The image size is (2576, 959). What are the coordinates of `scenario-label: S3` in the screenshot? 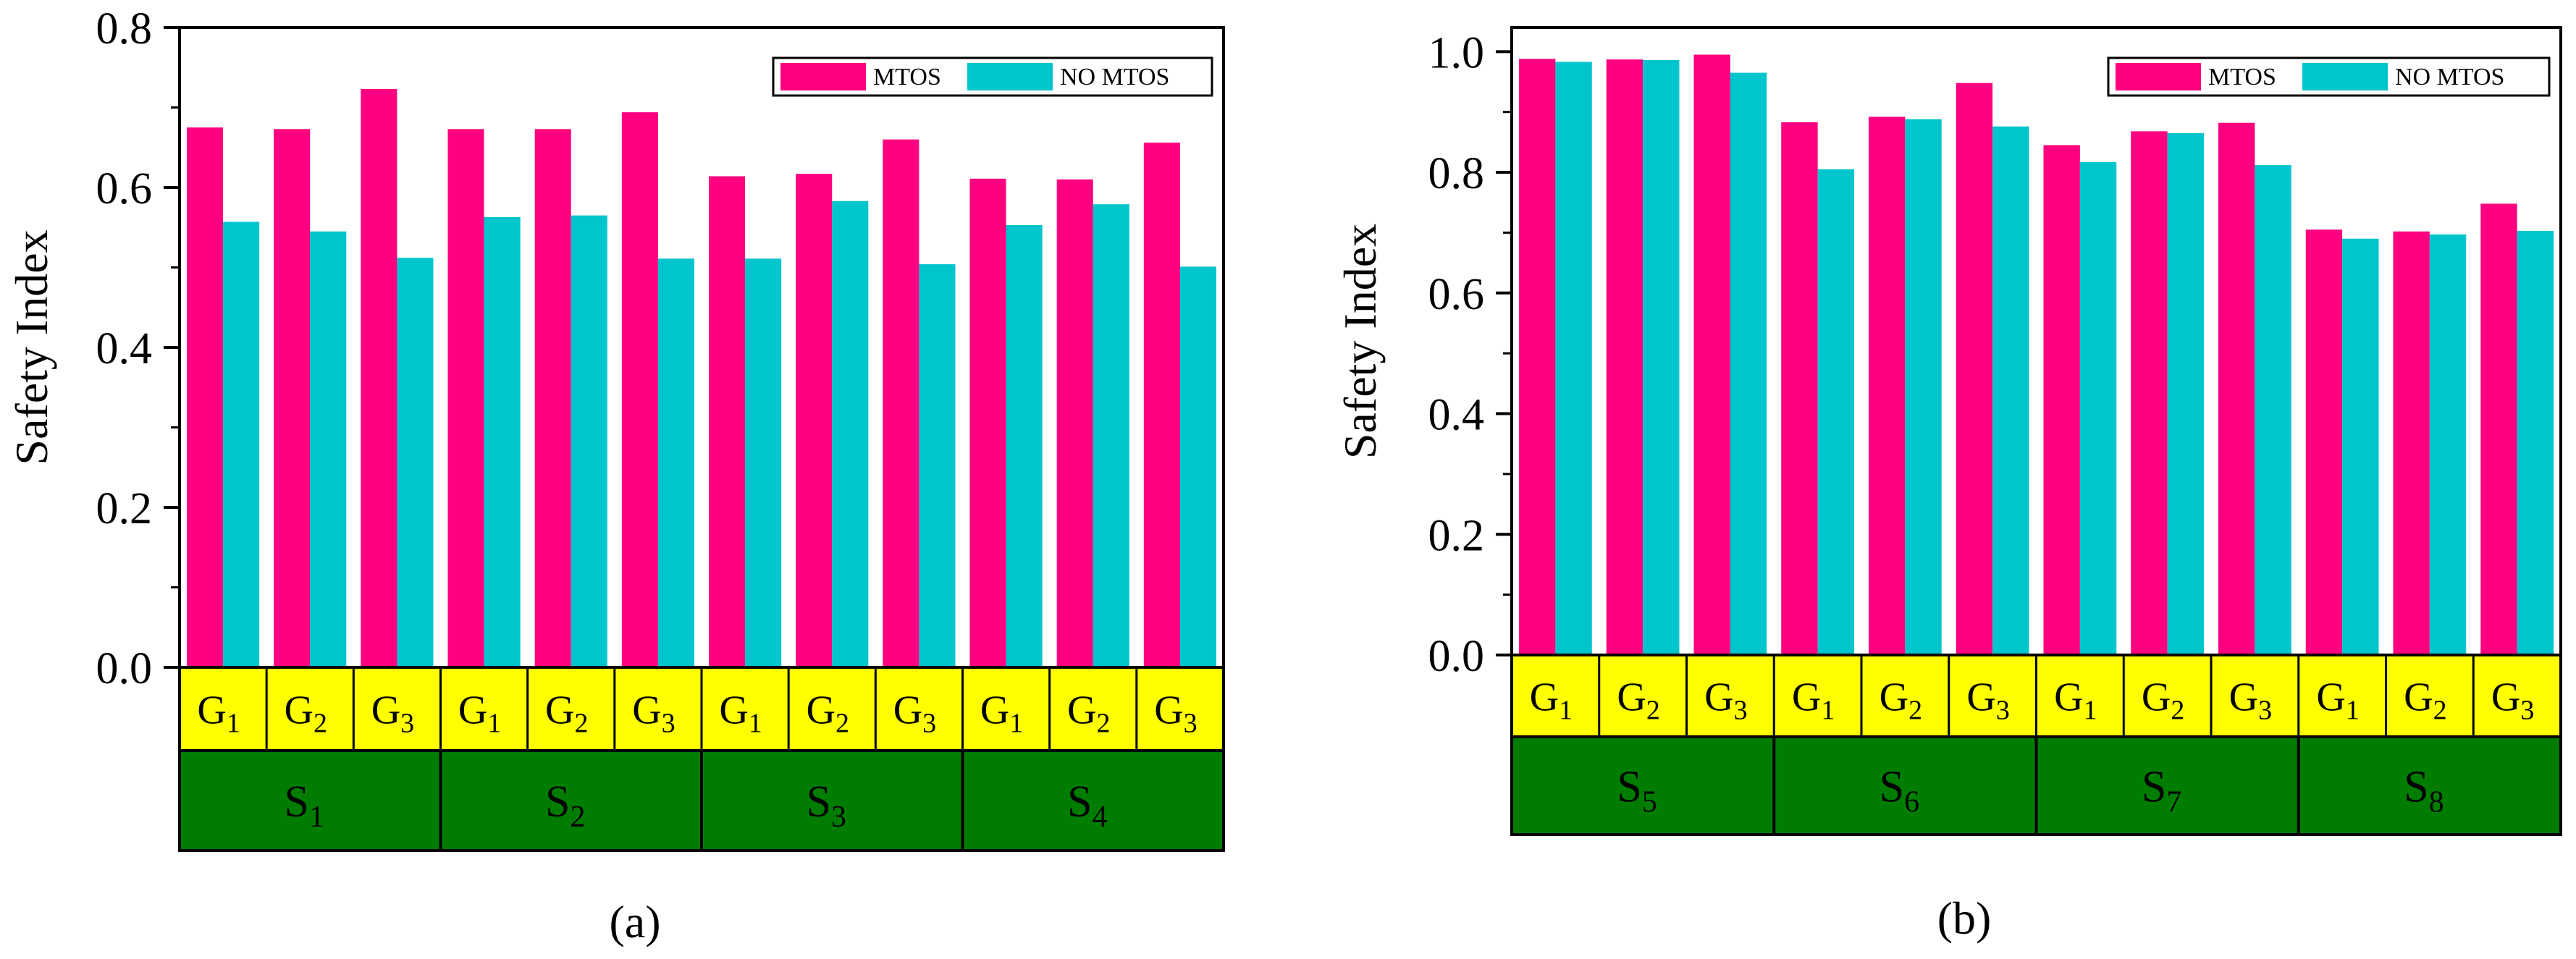 It's located at (826, 805).